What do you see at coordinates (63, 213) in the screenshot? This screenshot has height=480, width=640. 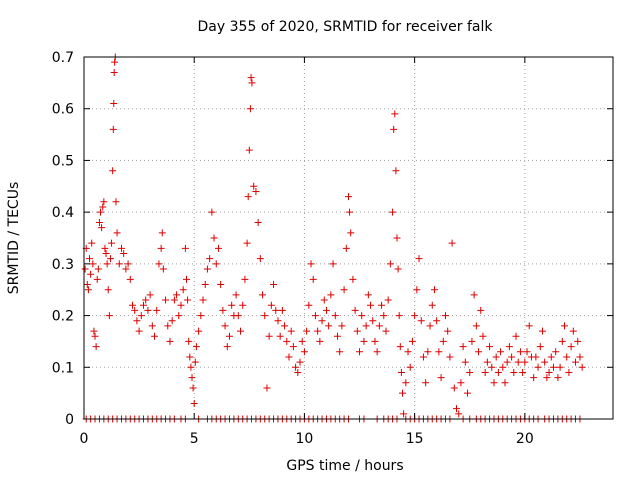 I see `y-tick-label: 0.4` at bounding box center [63, 213].